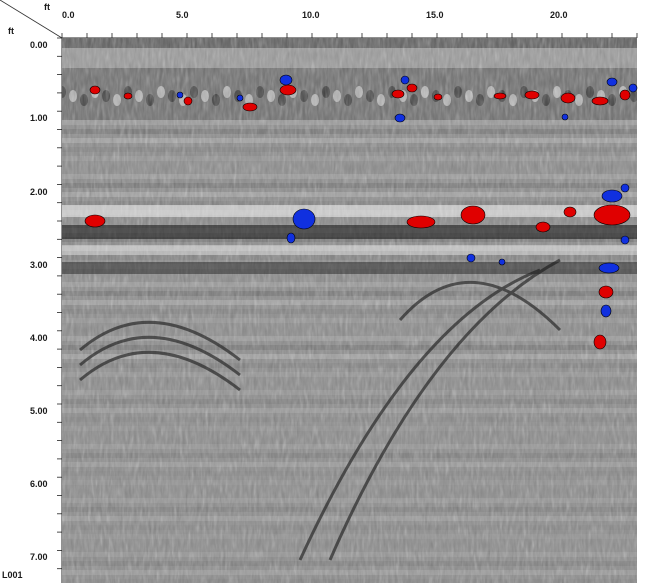 The height and width of the screenshot is (583, 651). What do you see at coordinates (39, 338) in the screenshot?
I see `y-tick-label: 4.00` at bounding box center [39, 338].